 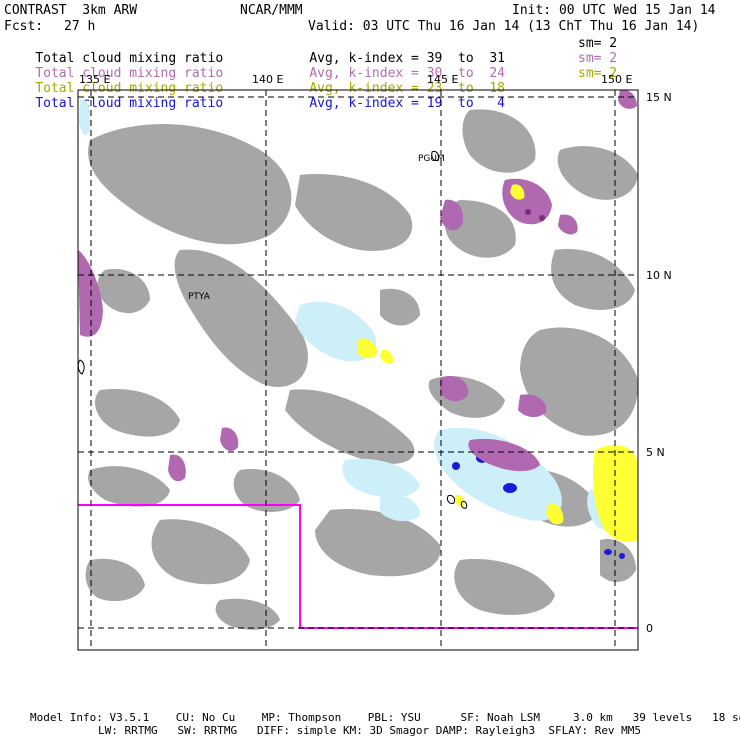 What do you see at coordinates (655, 452) in the screenshot?
I see `lat-label: 5 N` at bounding box center [655, 452].